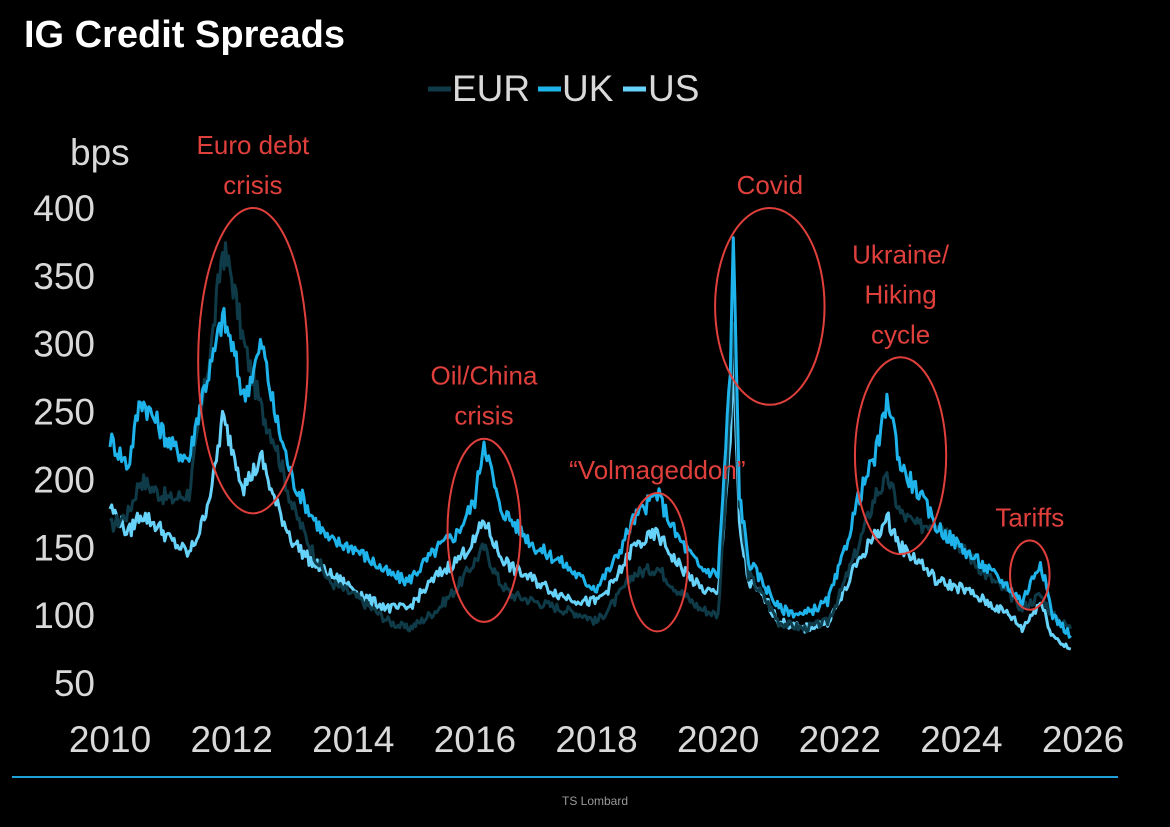 The width and height of the screenshot is (1170, 827). Describe the element at coordinates (1083, 739) in the screenshot. I see `x-tick-label: 2026` at that location.